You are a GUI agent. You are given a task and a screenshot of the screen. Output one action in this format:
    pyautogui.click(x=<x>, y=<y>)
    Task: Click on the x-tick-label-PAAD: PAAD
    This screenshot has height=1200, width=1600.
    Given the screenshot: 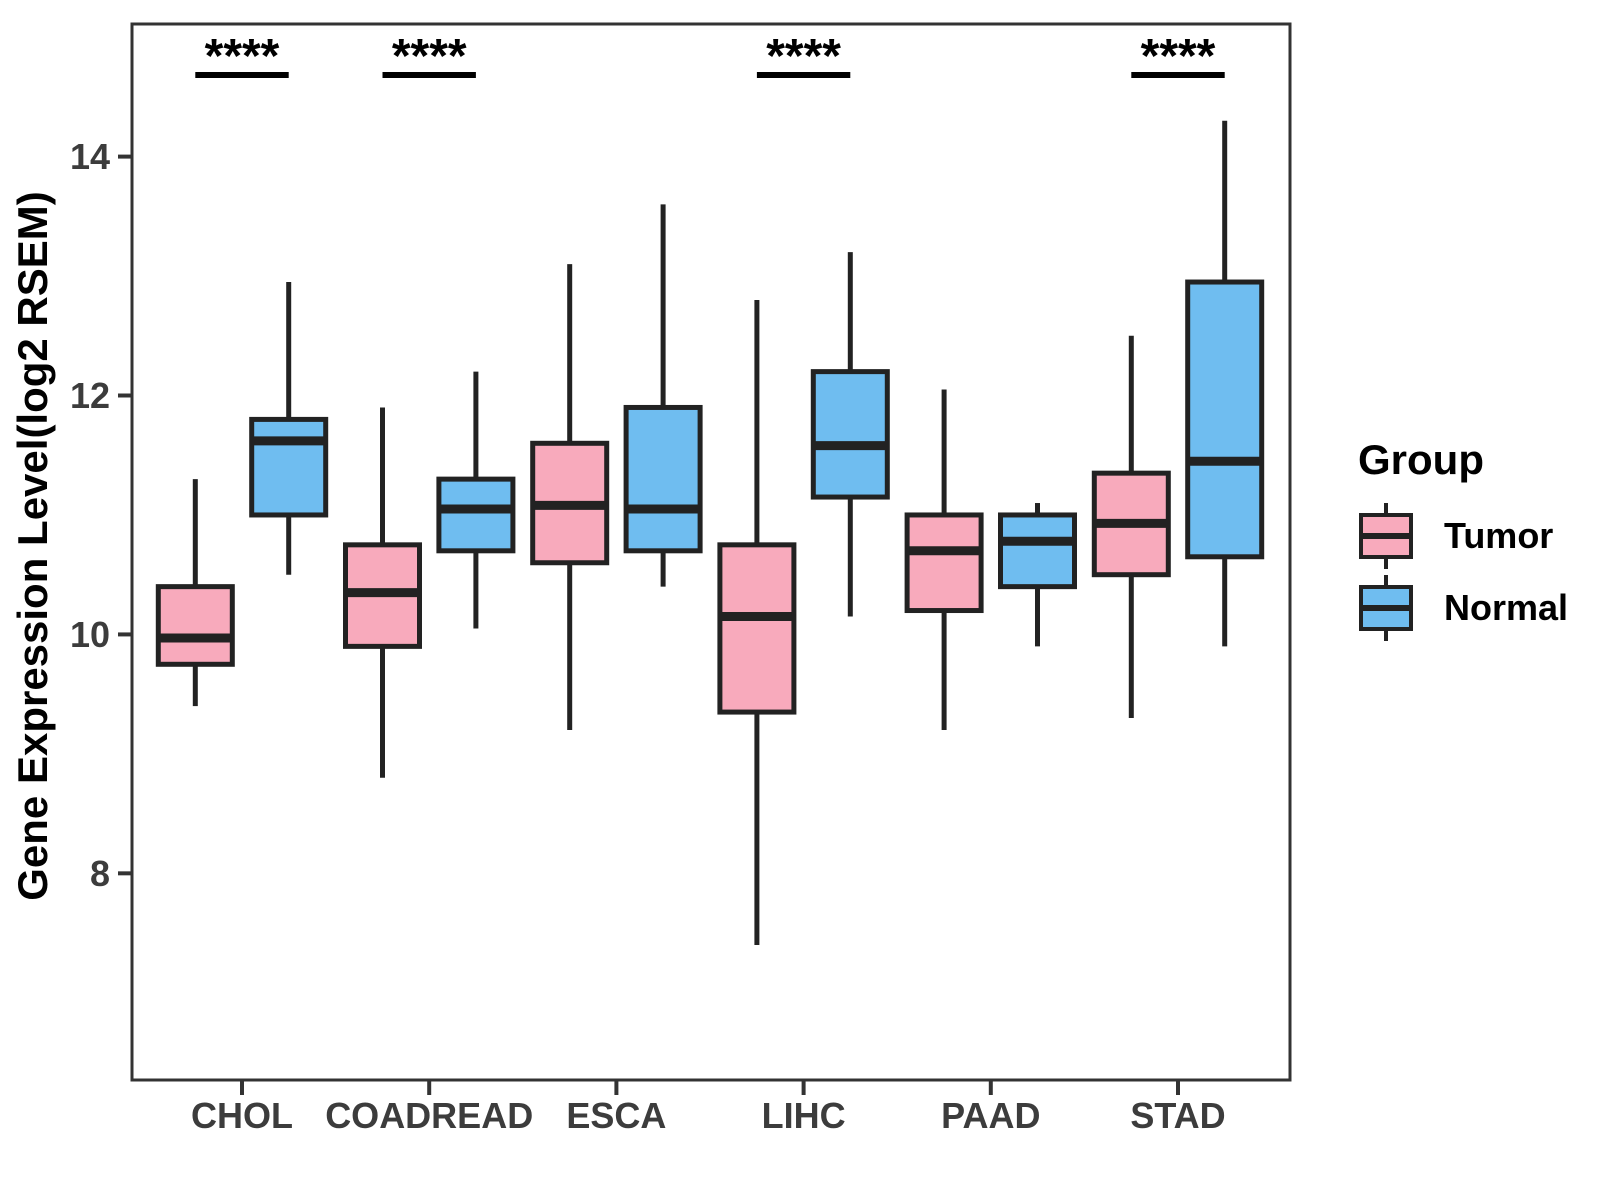 What is the action you would take?
    pyautogui.click(x=990, y=1115)
    